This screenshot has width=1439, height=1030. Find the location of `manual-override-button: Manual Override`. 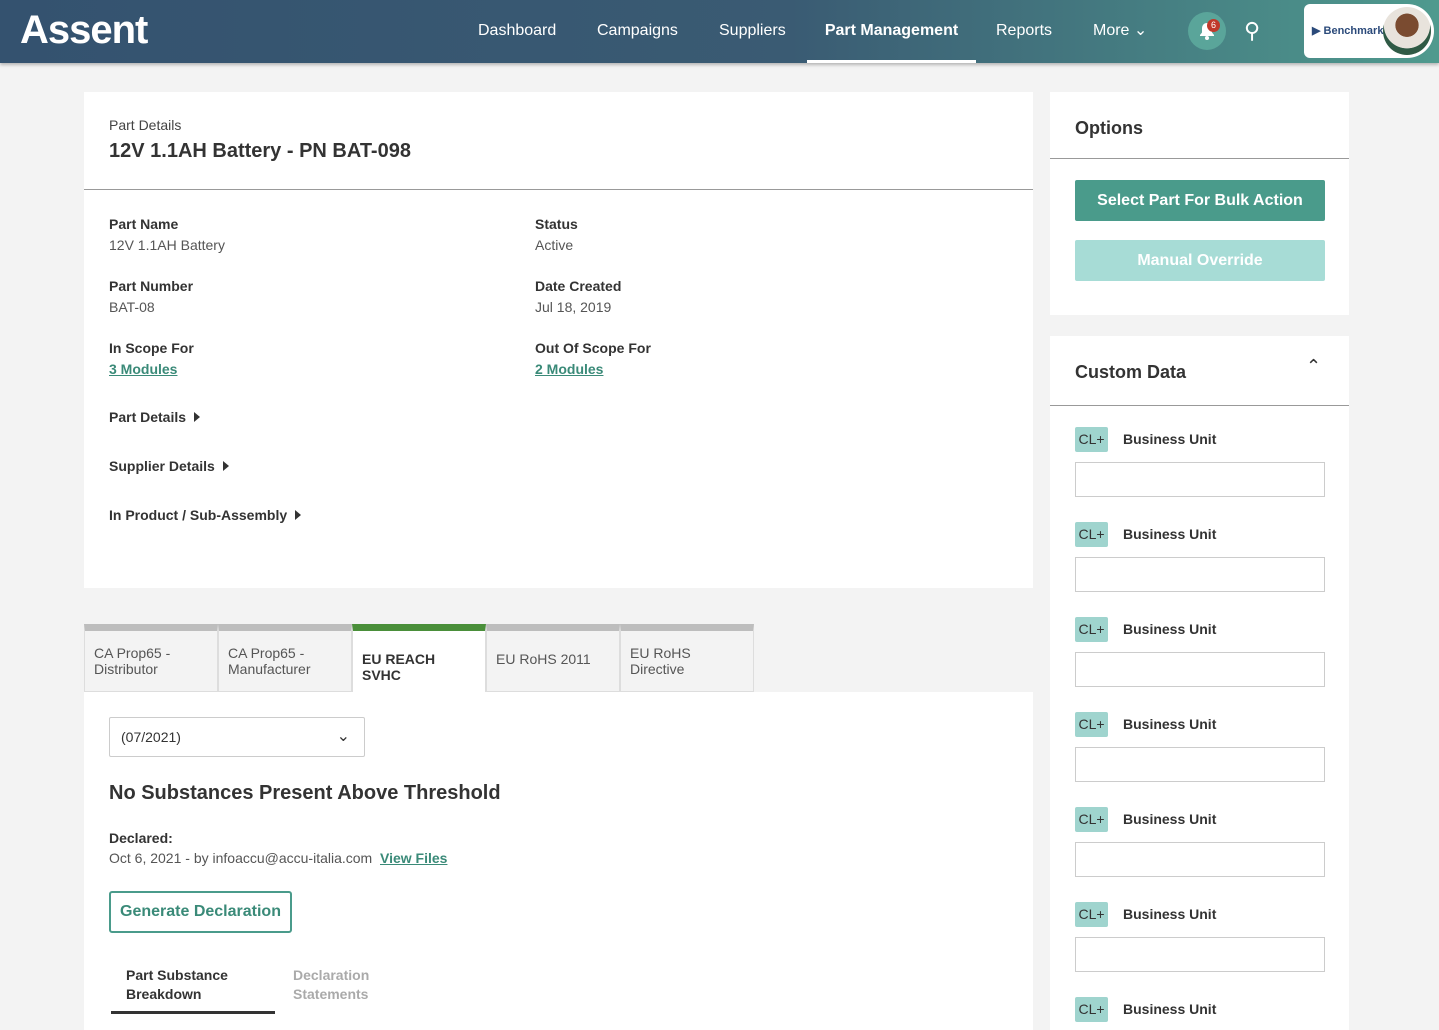

manual-override-button: Manual Override is located at coordinates (1200, 260).